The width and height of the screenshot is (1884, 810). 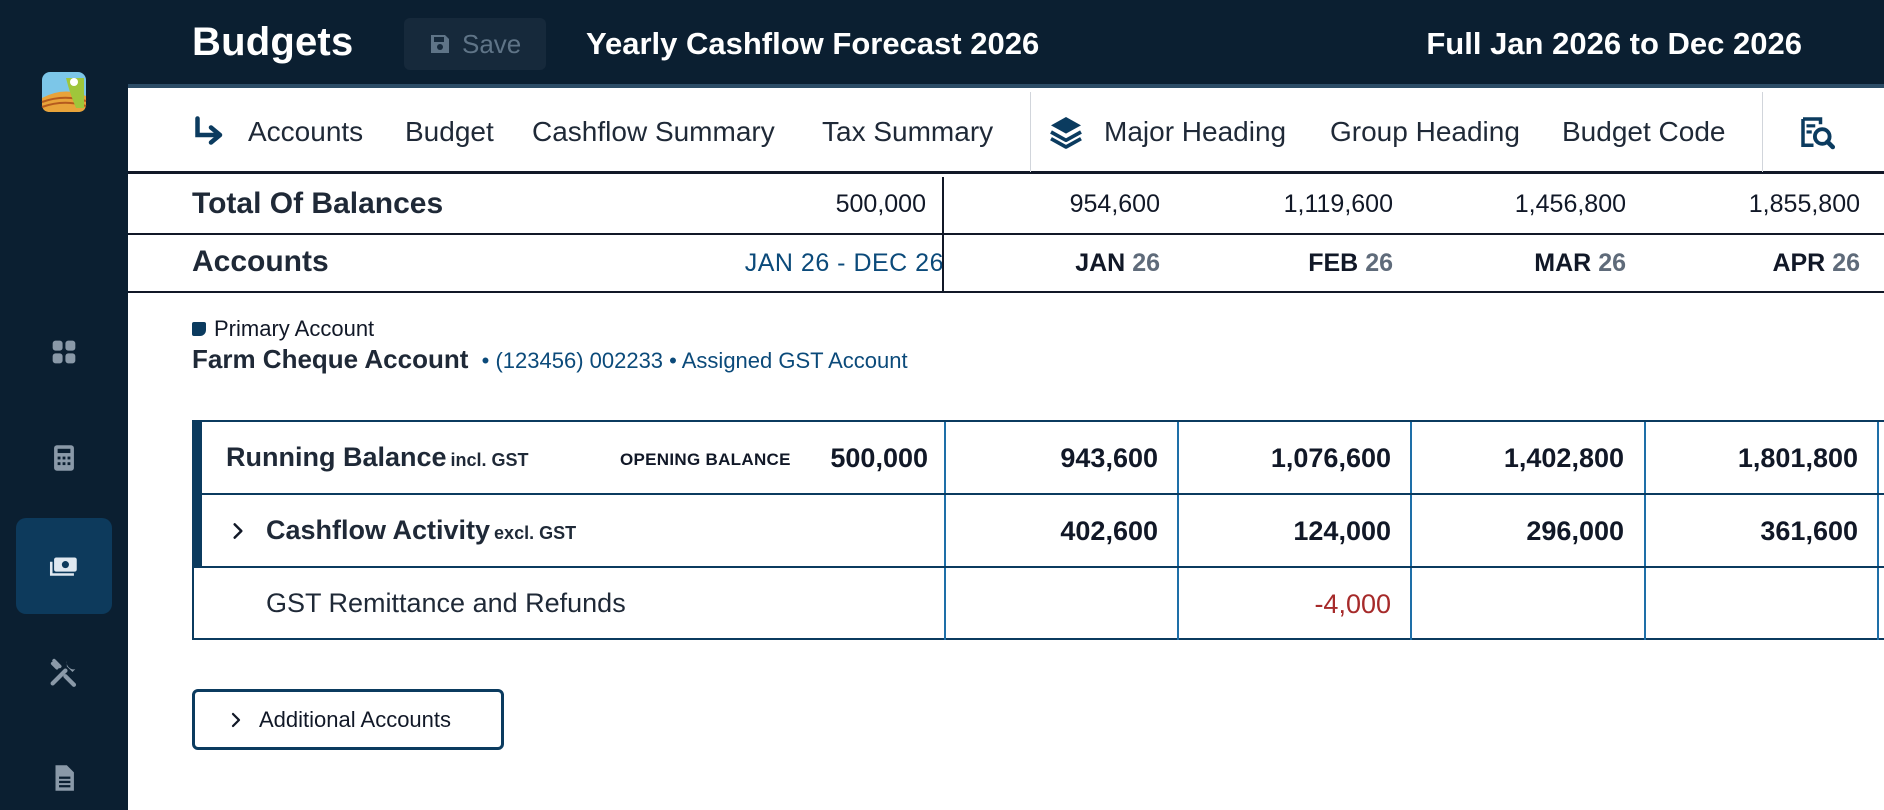 What do you see at coordinates (1342, 531) in the screenshot?
I see `cashflow-activity-cell: 124,000` at bounding box center [1342, 531].